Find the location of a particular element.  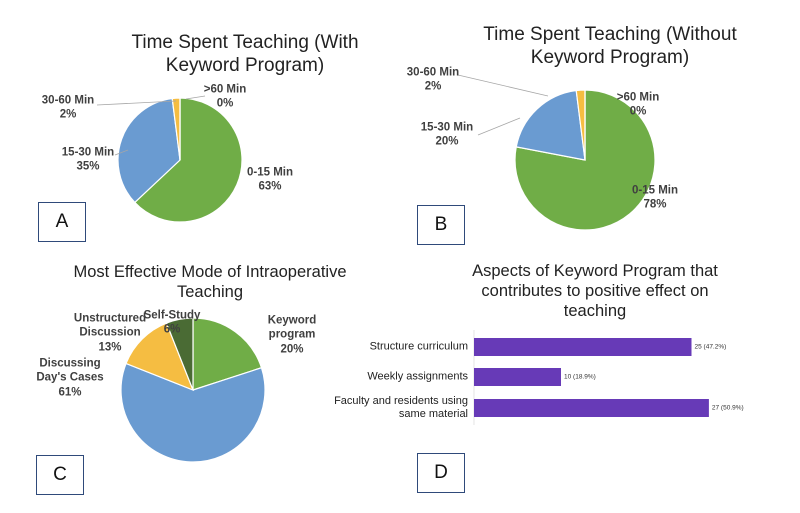

bar-category: Structure curriculum is located at coordinates (418, 346).